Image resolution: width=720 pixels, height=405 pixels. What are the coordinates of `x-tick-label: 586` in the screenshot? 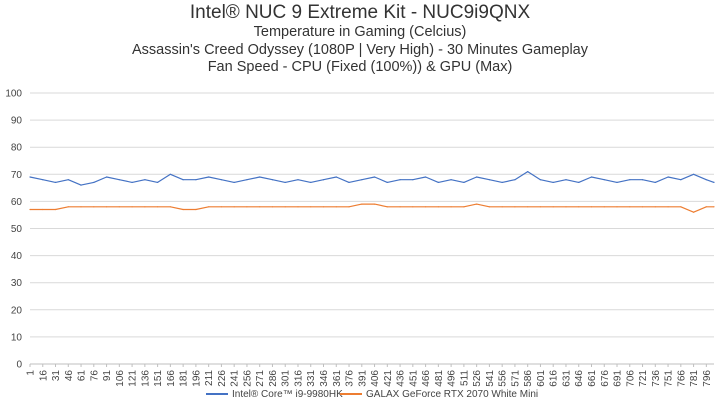 It's located at (528, 378).